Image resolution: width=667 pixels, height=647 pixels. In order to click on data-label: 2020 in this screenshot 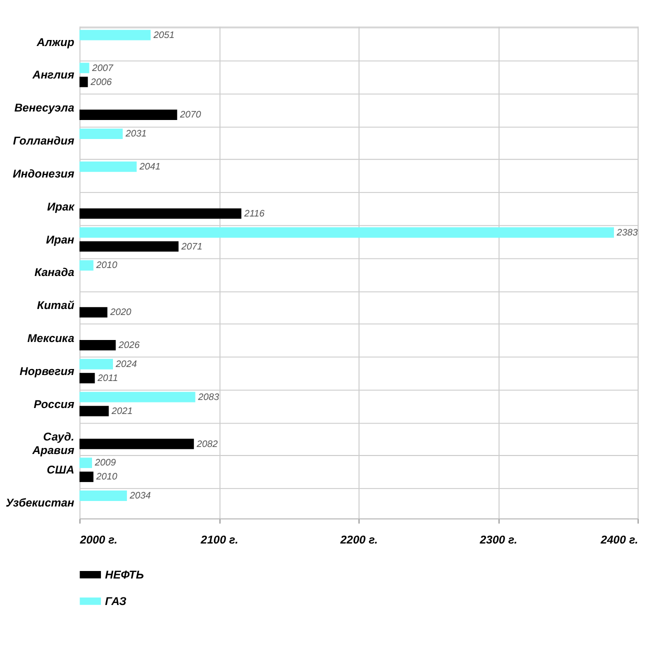, I will do `click(120, 312)`.